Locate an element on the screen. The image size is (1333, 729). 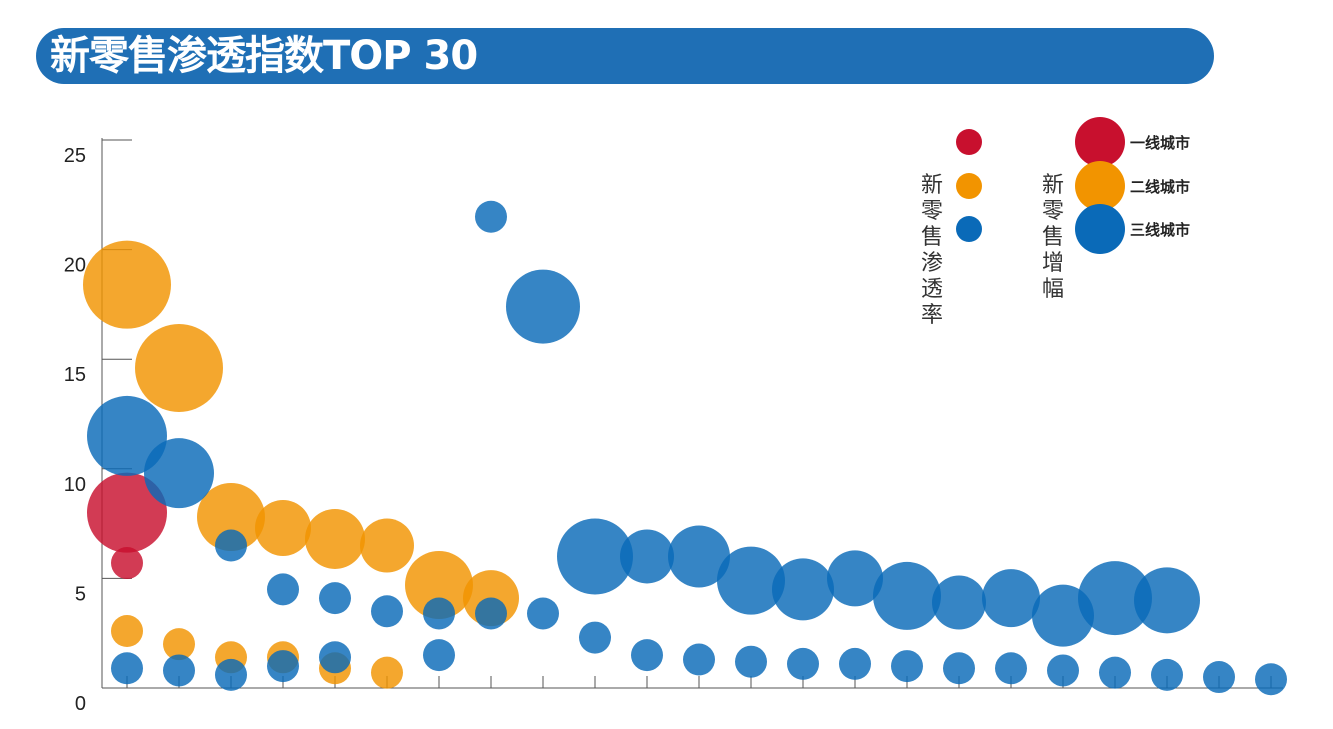
legend-vertical-char: 渗 is located at coordinates (932, 263).